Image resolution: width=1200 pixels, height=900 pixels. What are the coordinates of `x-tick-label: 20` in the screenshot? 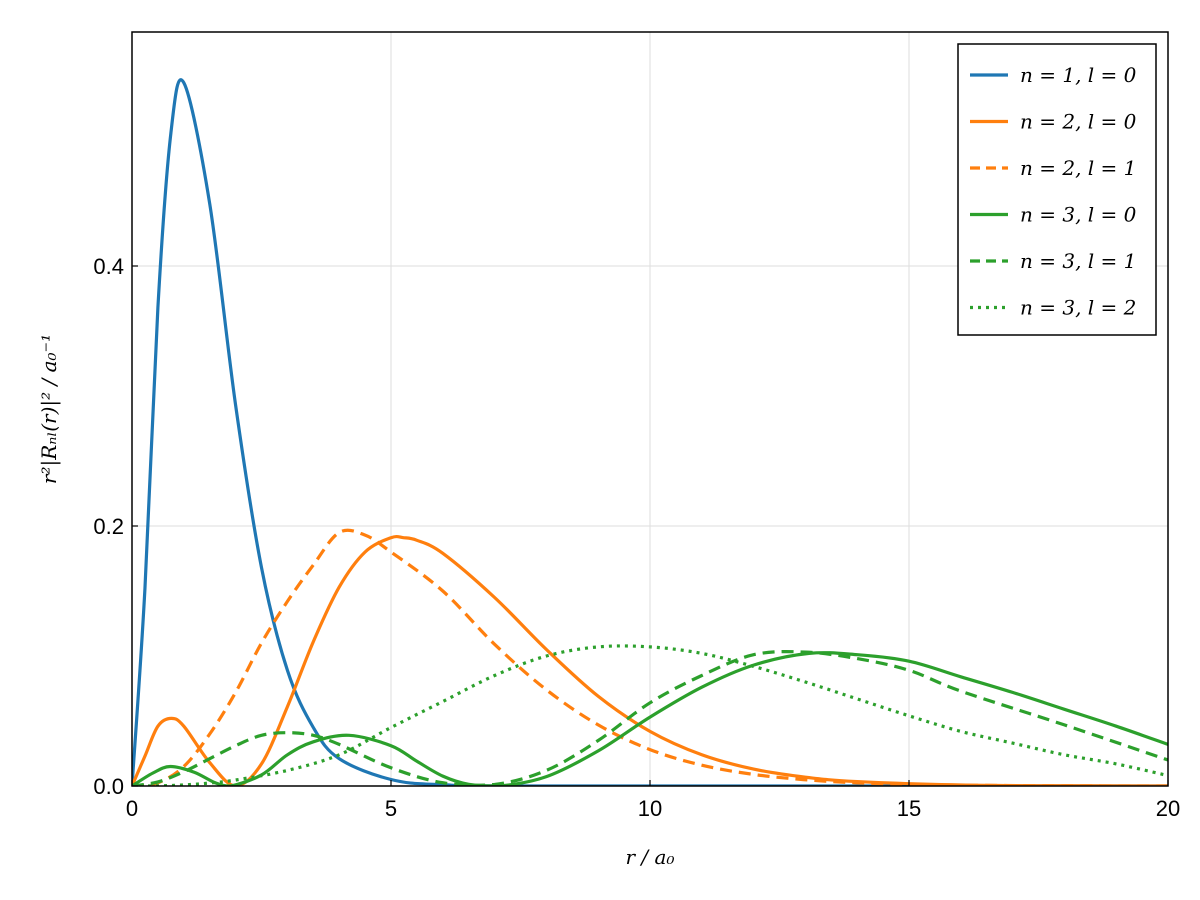 It's located at (1168, 808).